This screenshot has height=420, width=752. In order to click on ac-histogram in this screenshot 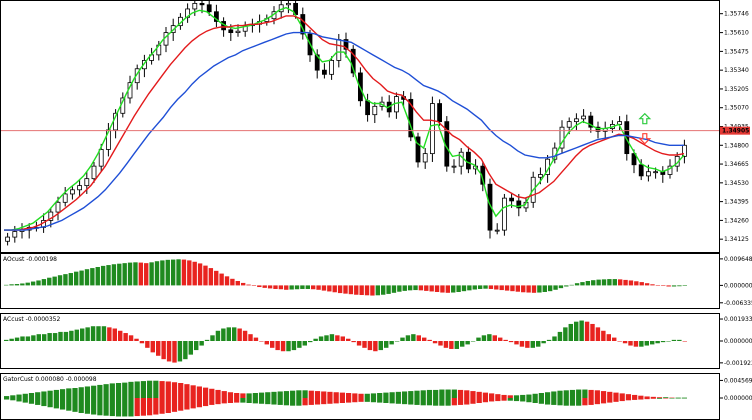, I will do `click(345, 341)`.